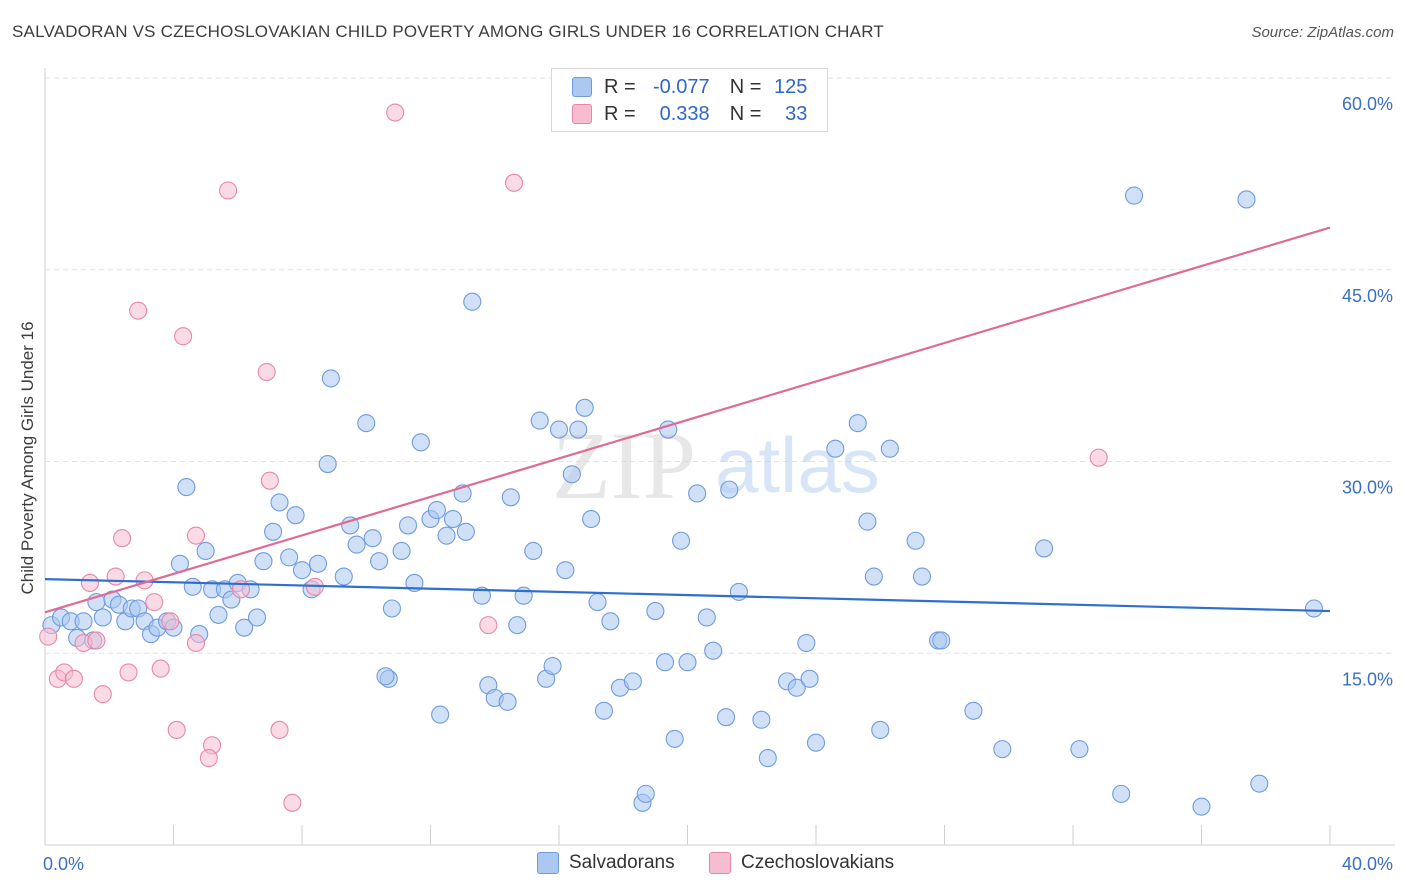 This screenshot has width=1406, height=892. I want to click on trend-line-salvadorans, so click(687, 595).